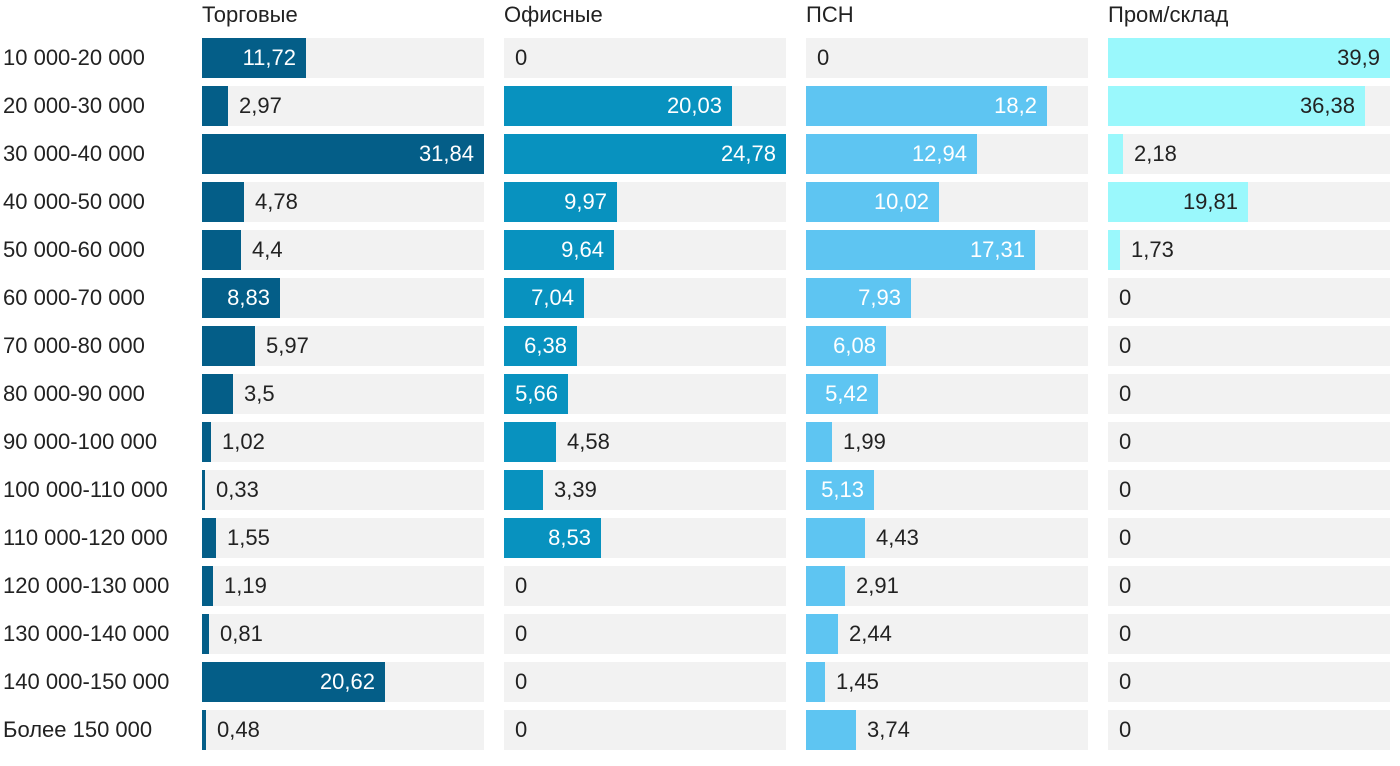 Image resolution: width=1400 pixels, height=766 pixels. Describe the element at coordinates (276, 201) in the screenshot. I see `bar-value-label: 4,78` at that location.